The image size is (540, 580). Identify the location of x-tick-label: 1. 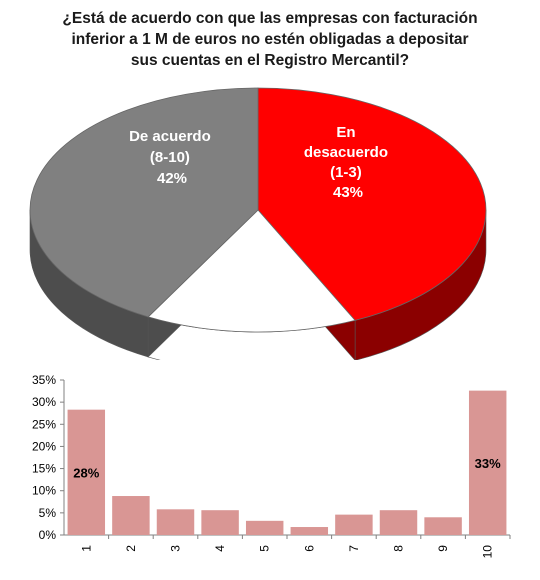
(86, 548).